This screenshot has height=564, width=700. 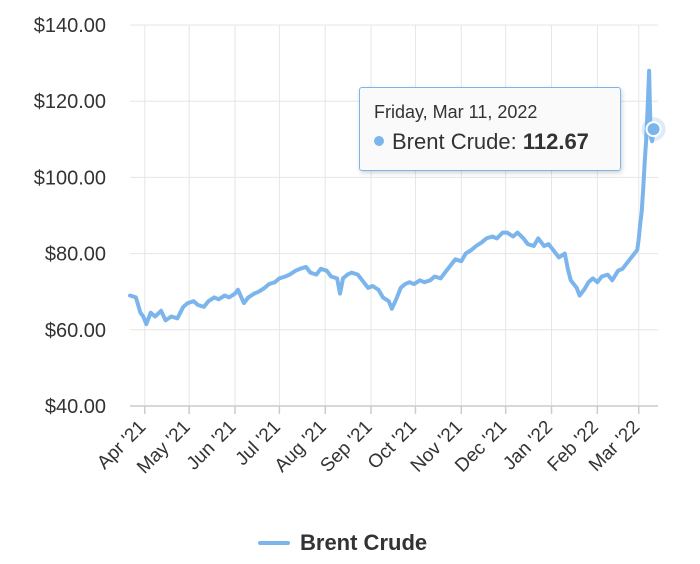 What do you see at coordinates (457, 141) in the screenshot?
I see `tooltip-series-label: Brent Crude:` at bounding box center [457, 141].